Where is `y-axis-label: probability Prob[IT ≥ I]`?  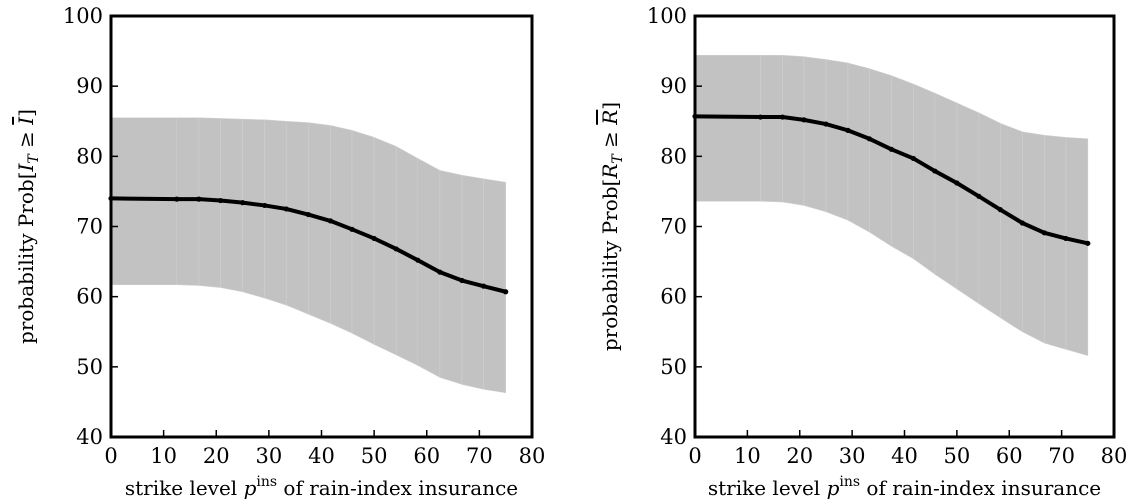 y-axis-label: probability Prob[IT ≥ I] is located at coordinates (28, 226).